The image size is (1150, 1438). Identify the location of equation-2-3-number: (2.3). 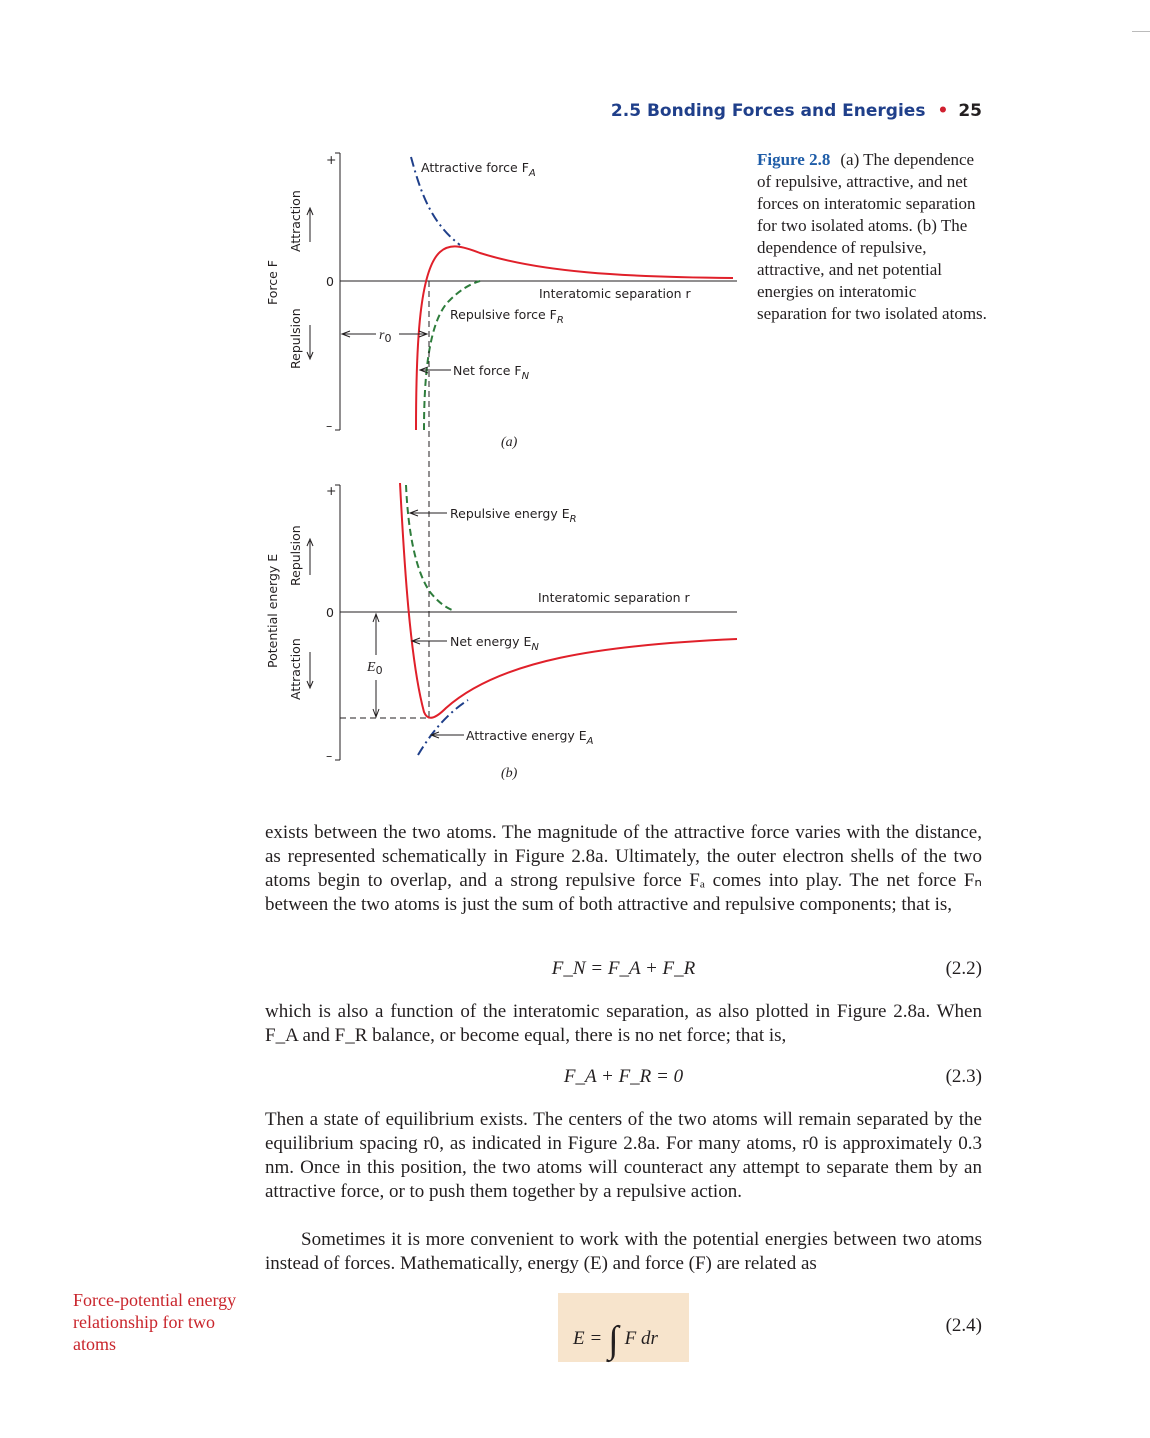
(963, 1076).